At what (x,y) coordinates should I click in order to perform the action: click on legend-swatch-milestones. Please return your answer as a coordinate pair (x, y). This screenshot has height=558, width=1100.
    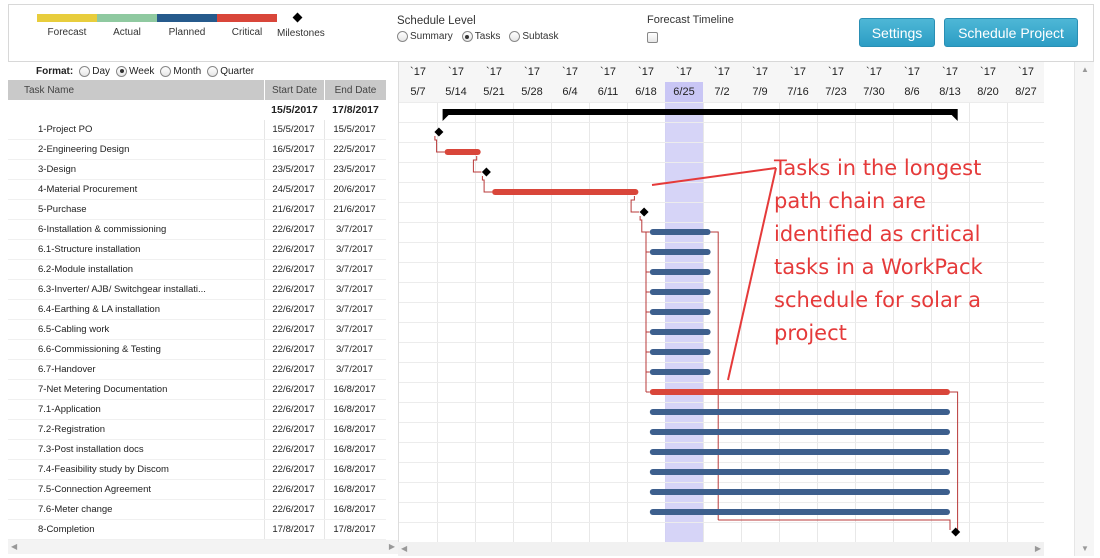
    Looking at the image, I should click on (297, 17).